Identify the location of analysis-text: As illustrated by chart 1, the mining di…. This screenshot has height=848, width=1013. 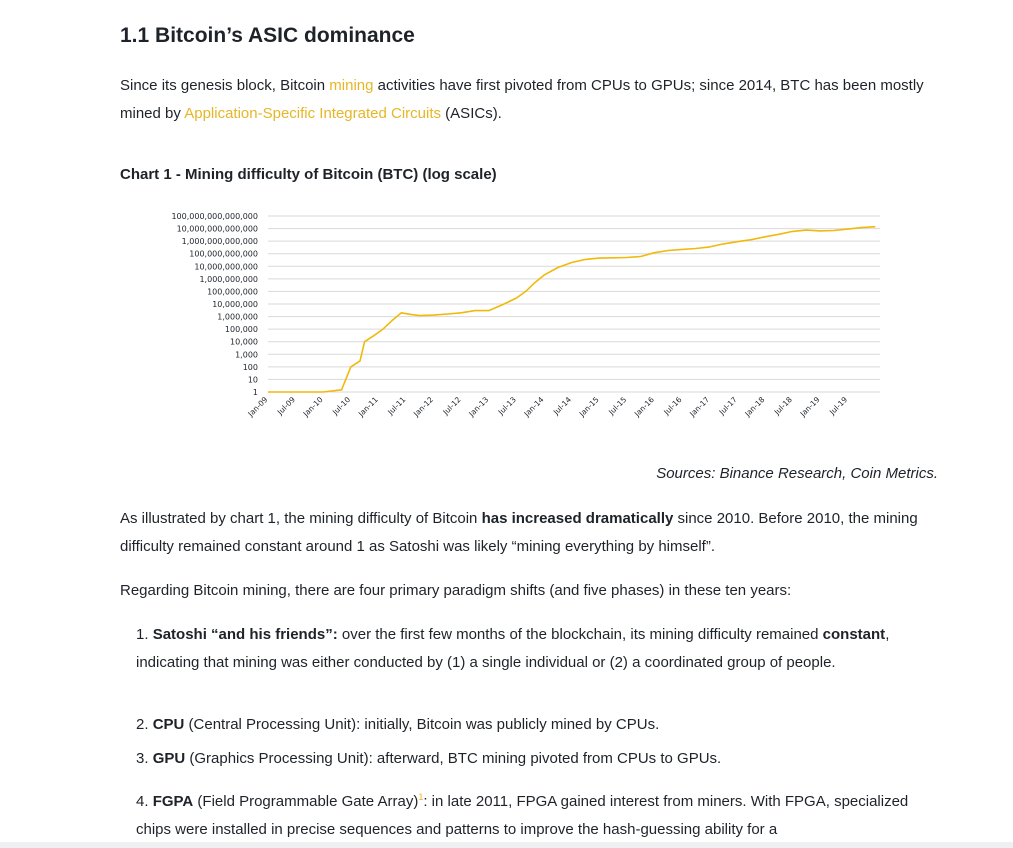
(301, 518).